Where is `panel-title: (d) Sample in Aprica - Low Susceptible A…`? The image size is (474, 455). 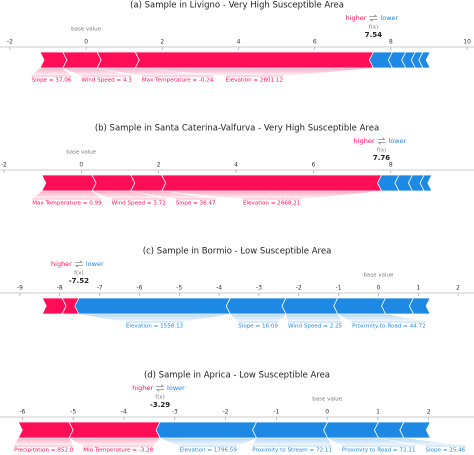 panel-title: (d) Sample in Aprica - Low Susceptible A… is located at coordinates (237, 376).